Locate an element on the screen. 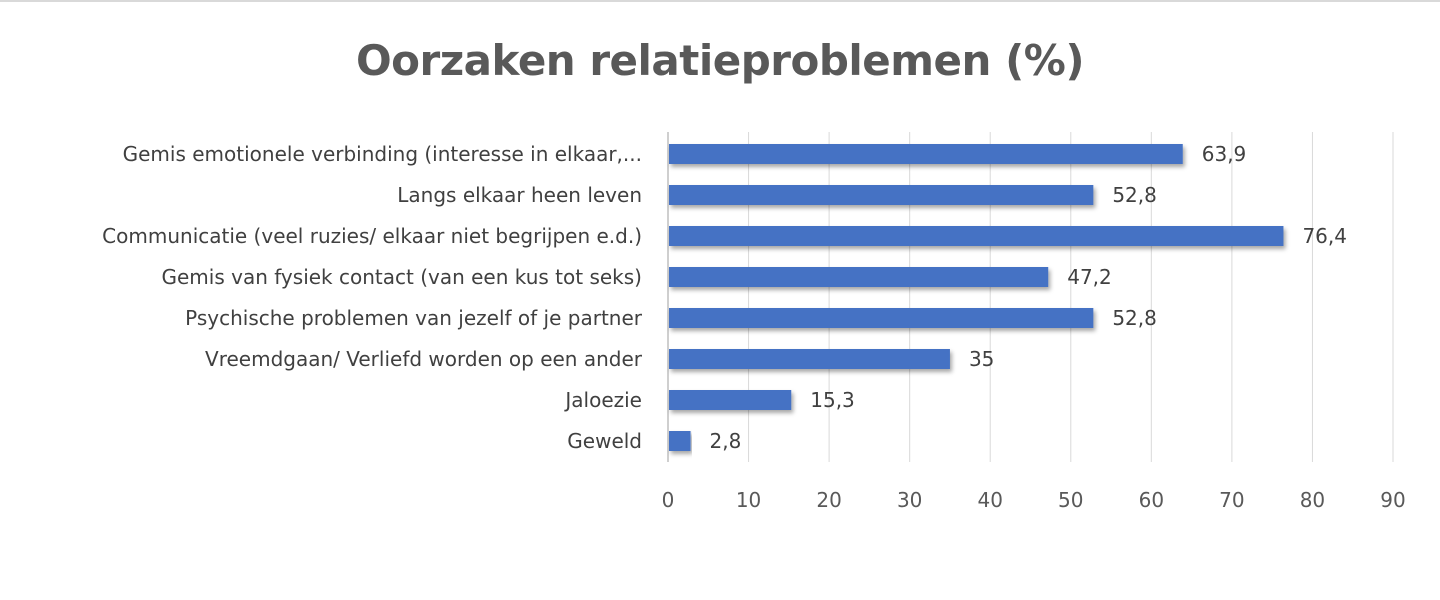 Image resolution: width=1440 pixels, height=600 pixels. x-tick-label: 40 is located at coordinates (989, 500).